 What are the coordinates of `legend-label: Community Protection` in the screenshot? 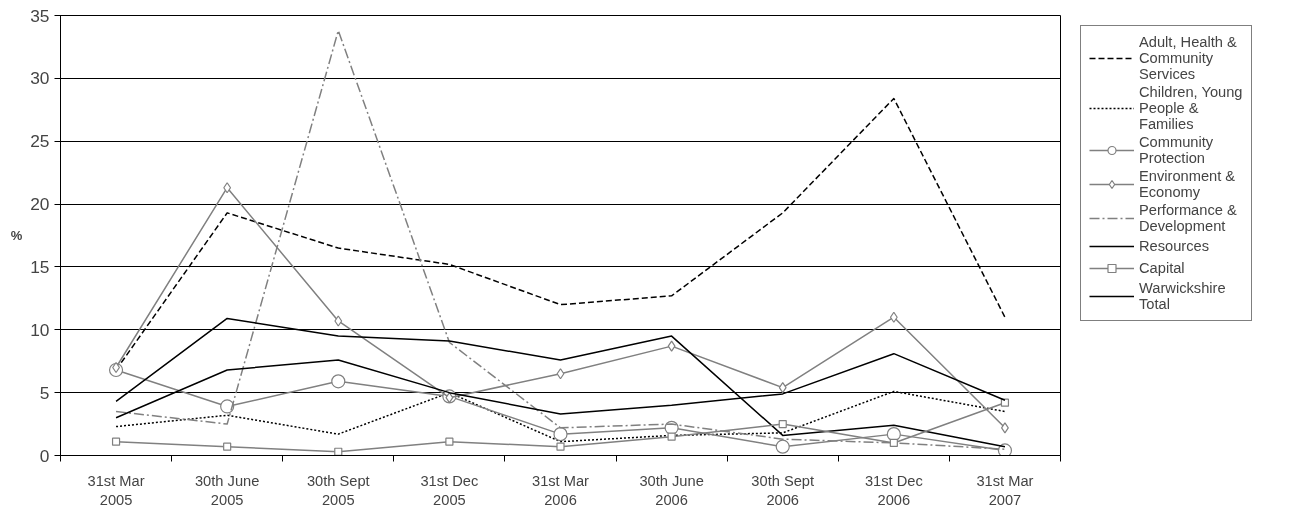 It's located at (1176, 150).